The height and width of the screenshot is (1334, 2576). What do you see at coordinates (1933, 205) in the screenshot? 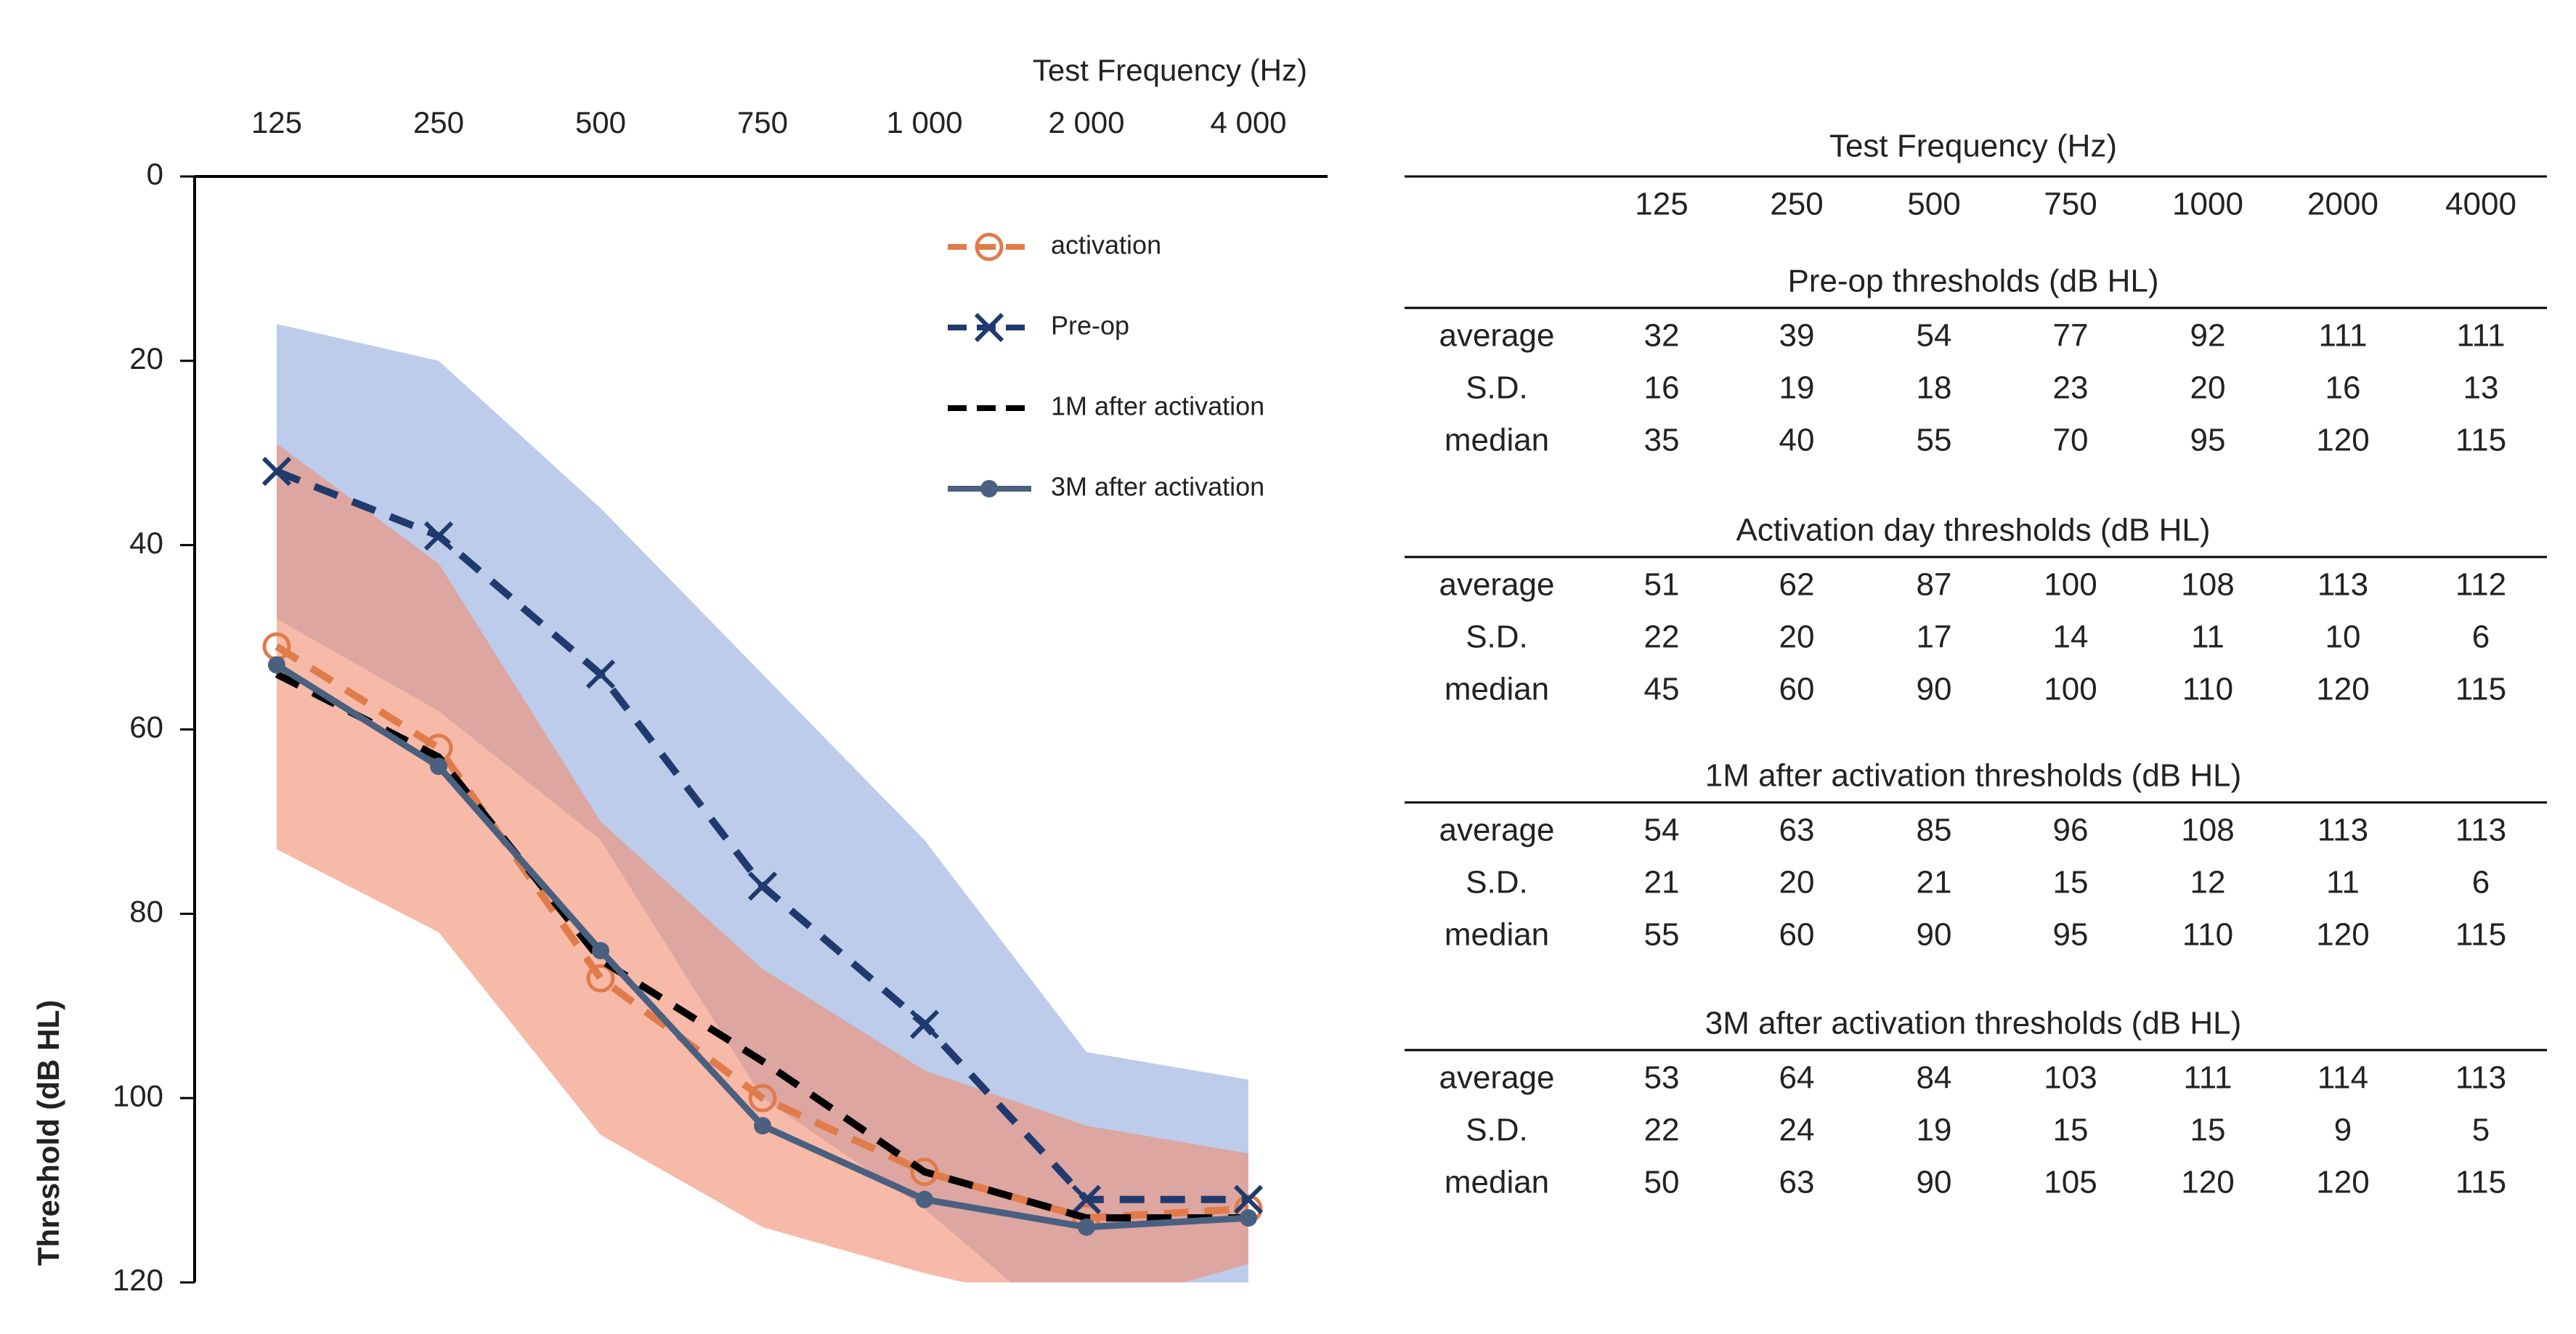
I see `column-header: 500` at bounding box center [1933, 205].